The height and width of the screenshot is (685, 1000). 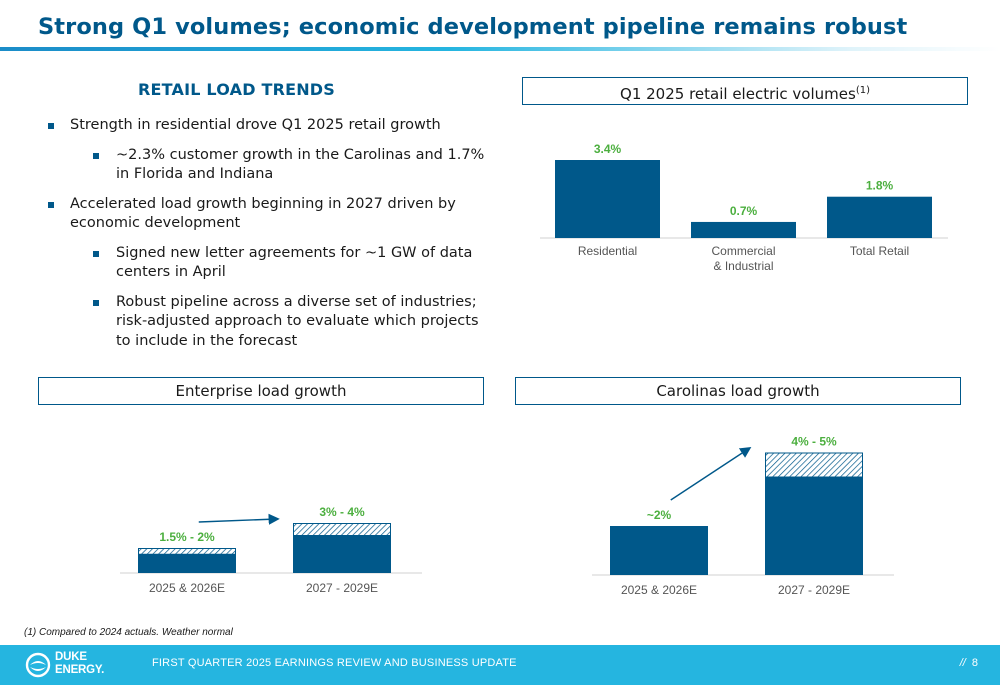 I want to click on data-label: 3% - 4%, so click(x=342, y=512).